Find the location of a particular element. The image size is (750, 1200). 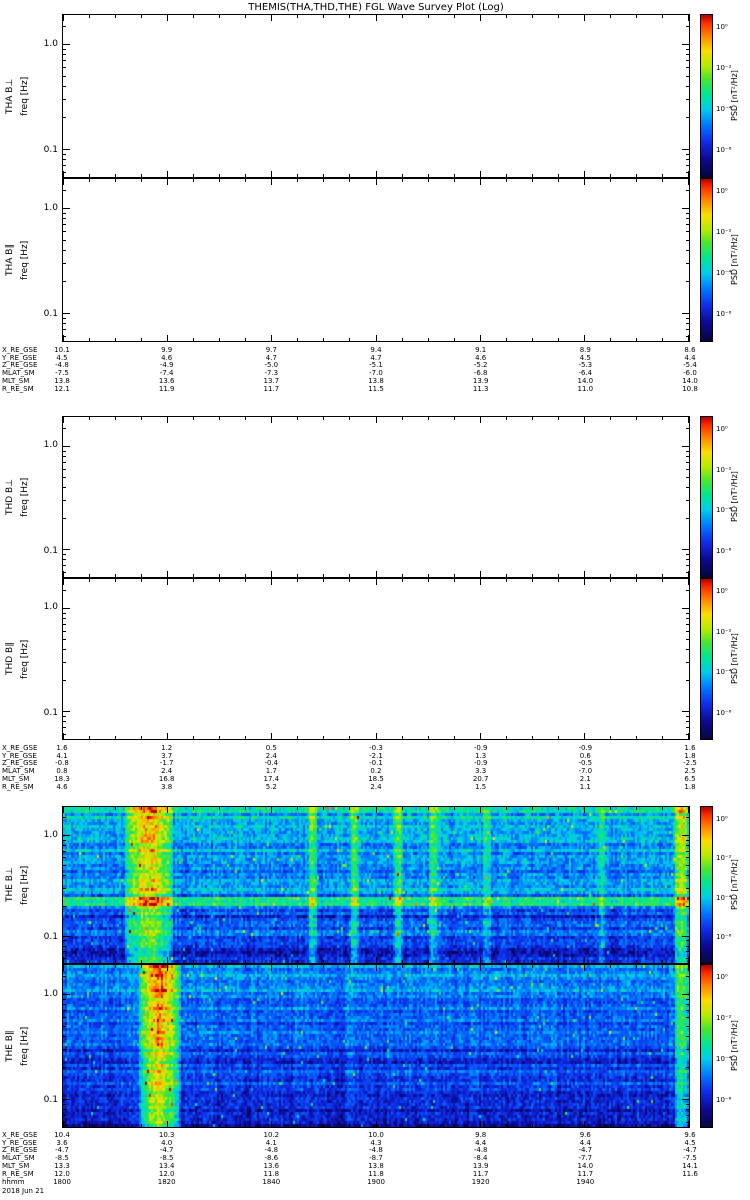

colorbar-tick-label: 10⁻⁶ is located at coordinates (724, 712).